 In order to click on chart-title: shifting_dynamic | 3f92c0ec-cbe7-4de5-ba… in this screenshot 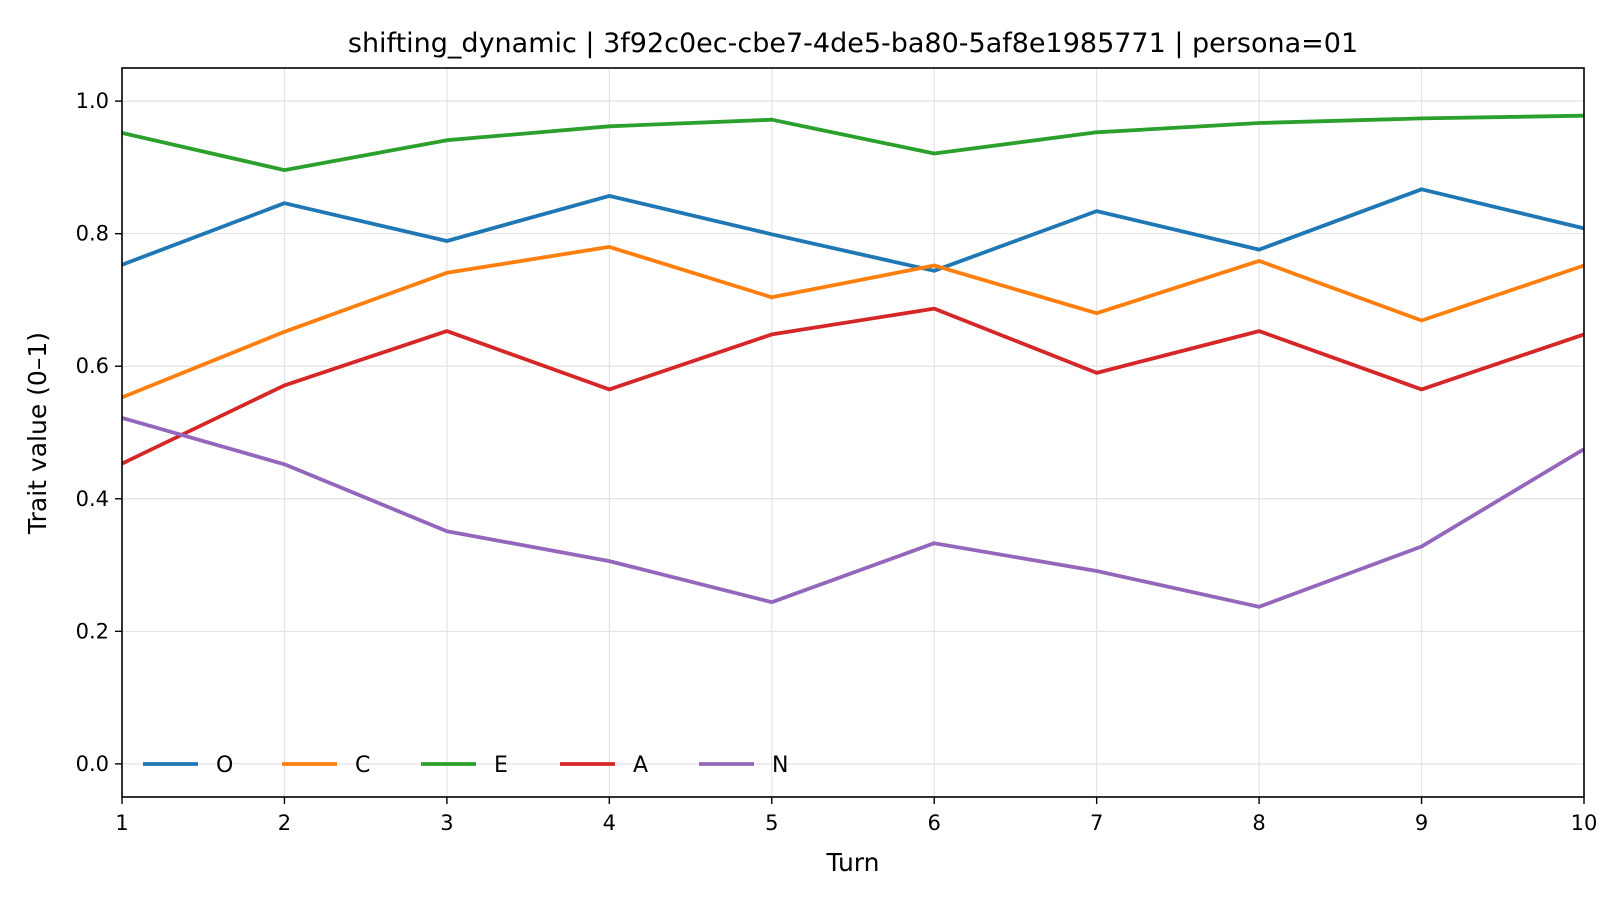, I will do `click(853, 43)`.